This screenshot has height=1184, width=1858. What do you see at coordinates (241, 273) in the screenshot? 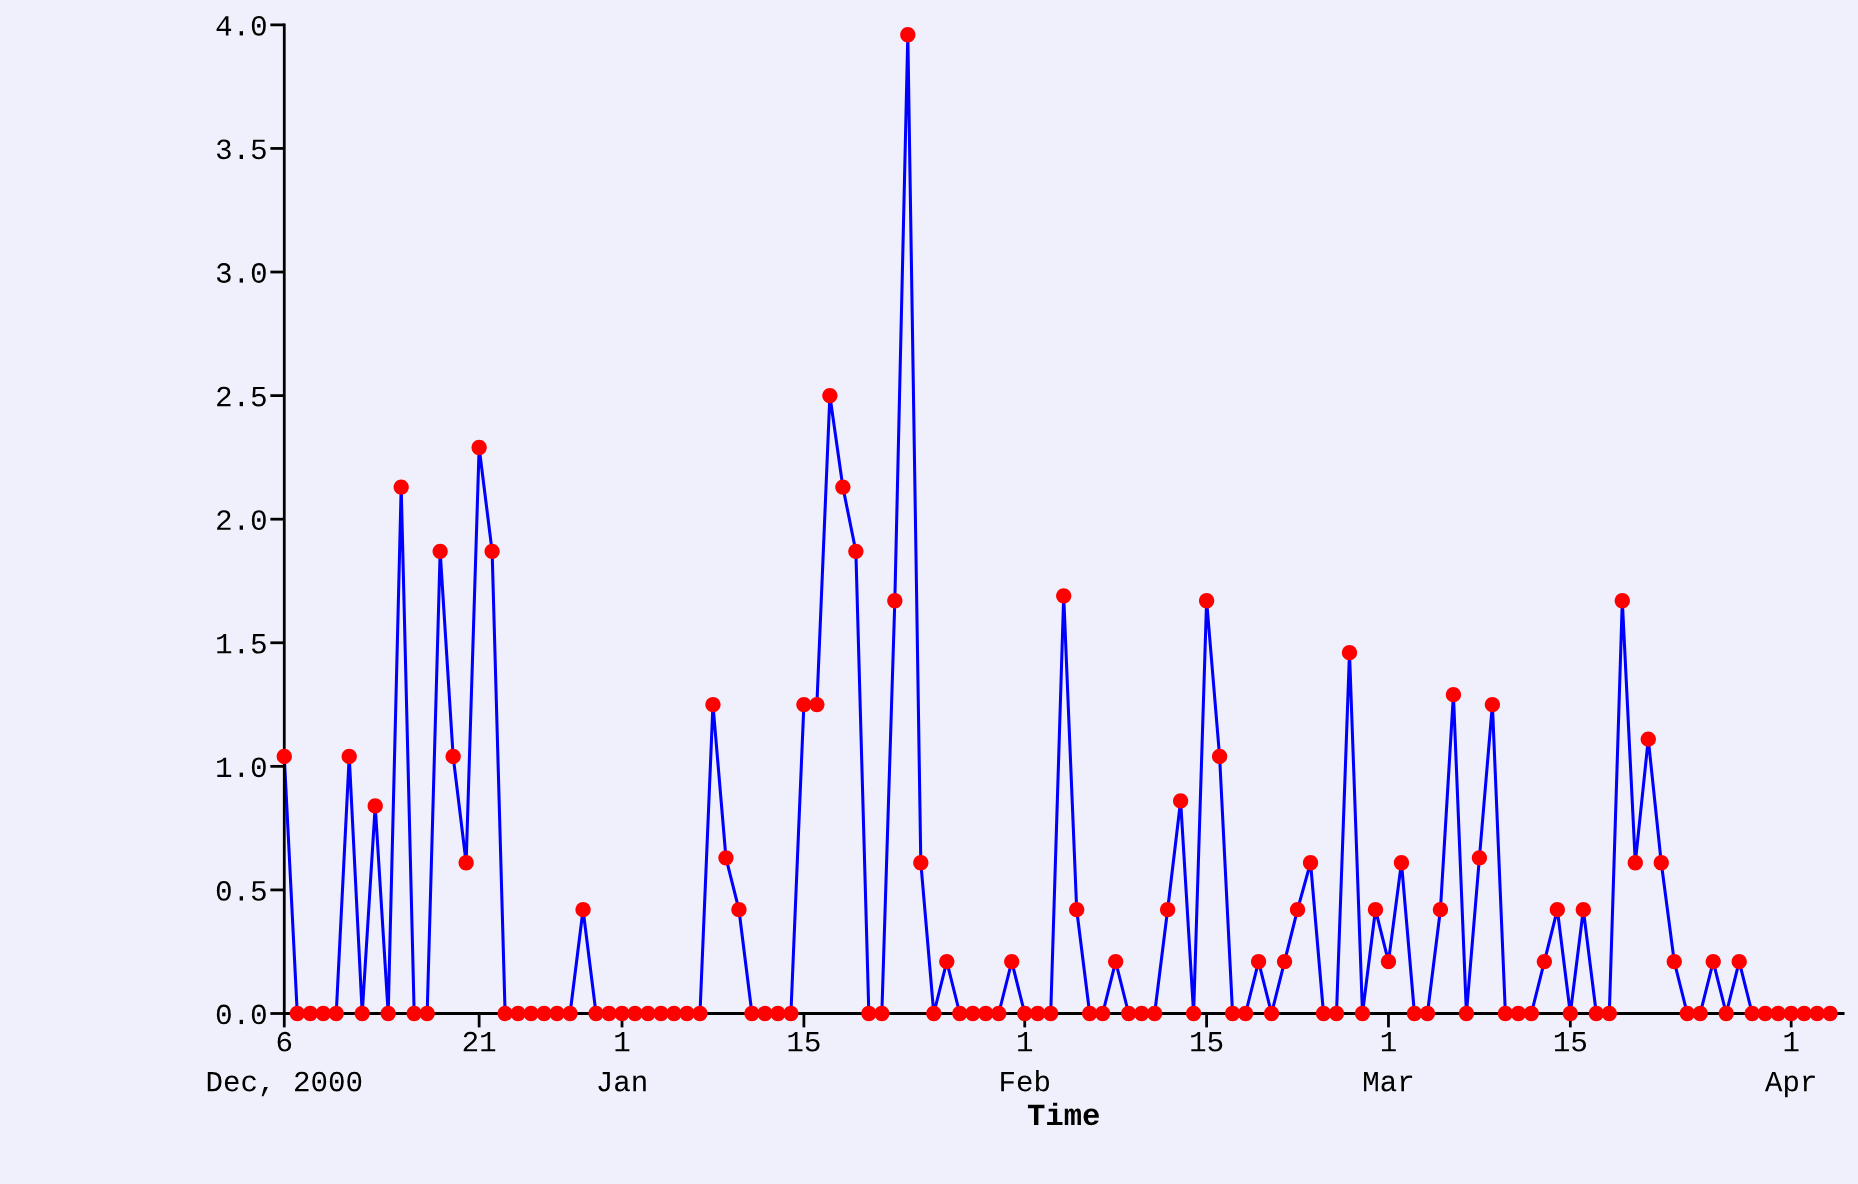
I see `y-tick-label: 3.0` at bounding box center [241, 273].